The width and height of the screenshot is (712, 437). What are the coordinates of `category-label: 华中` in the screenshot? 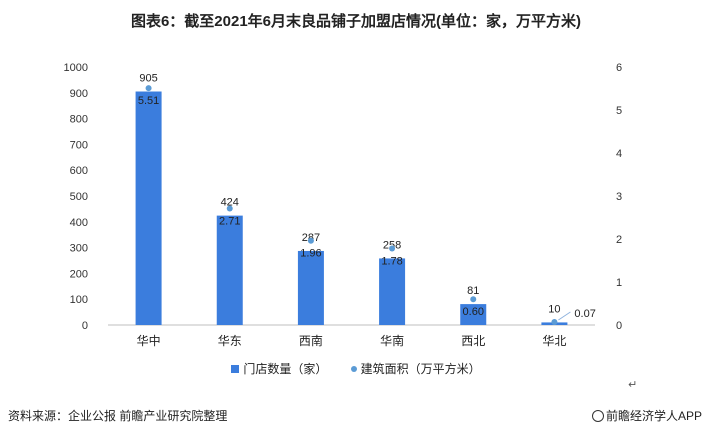 It's located at (149, 340).